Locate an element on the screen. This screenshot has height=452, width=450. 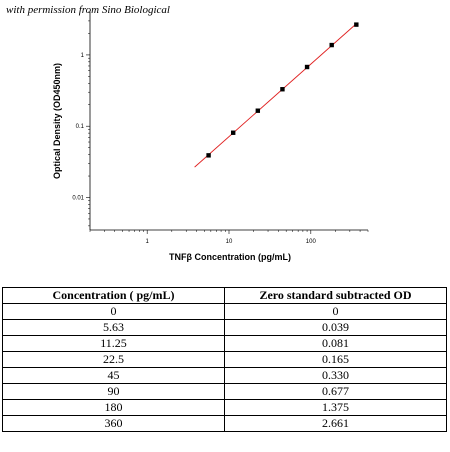
table-cell: 1.375 is located at coordinates (335, 407).